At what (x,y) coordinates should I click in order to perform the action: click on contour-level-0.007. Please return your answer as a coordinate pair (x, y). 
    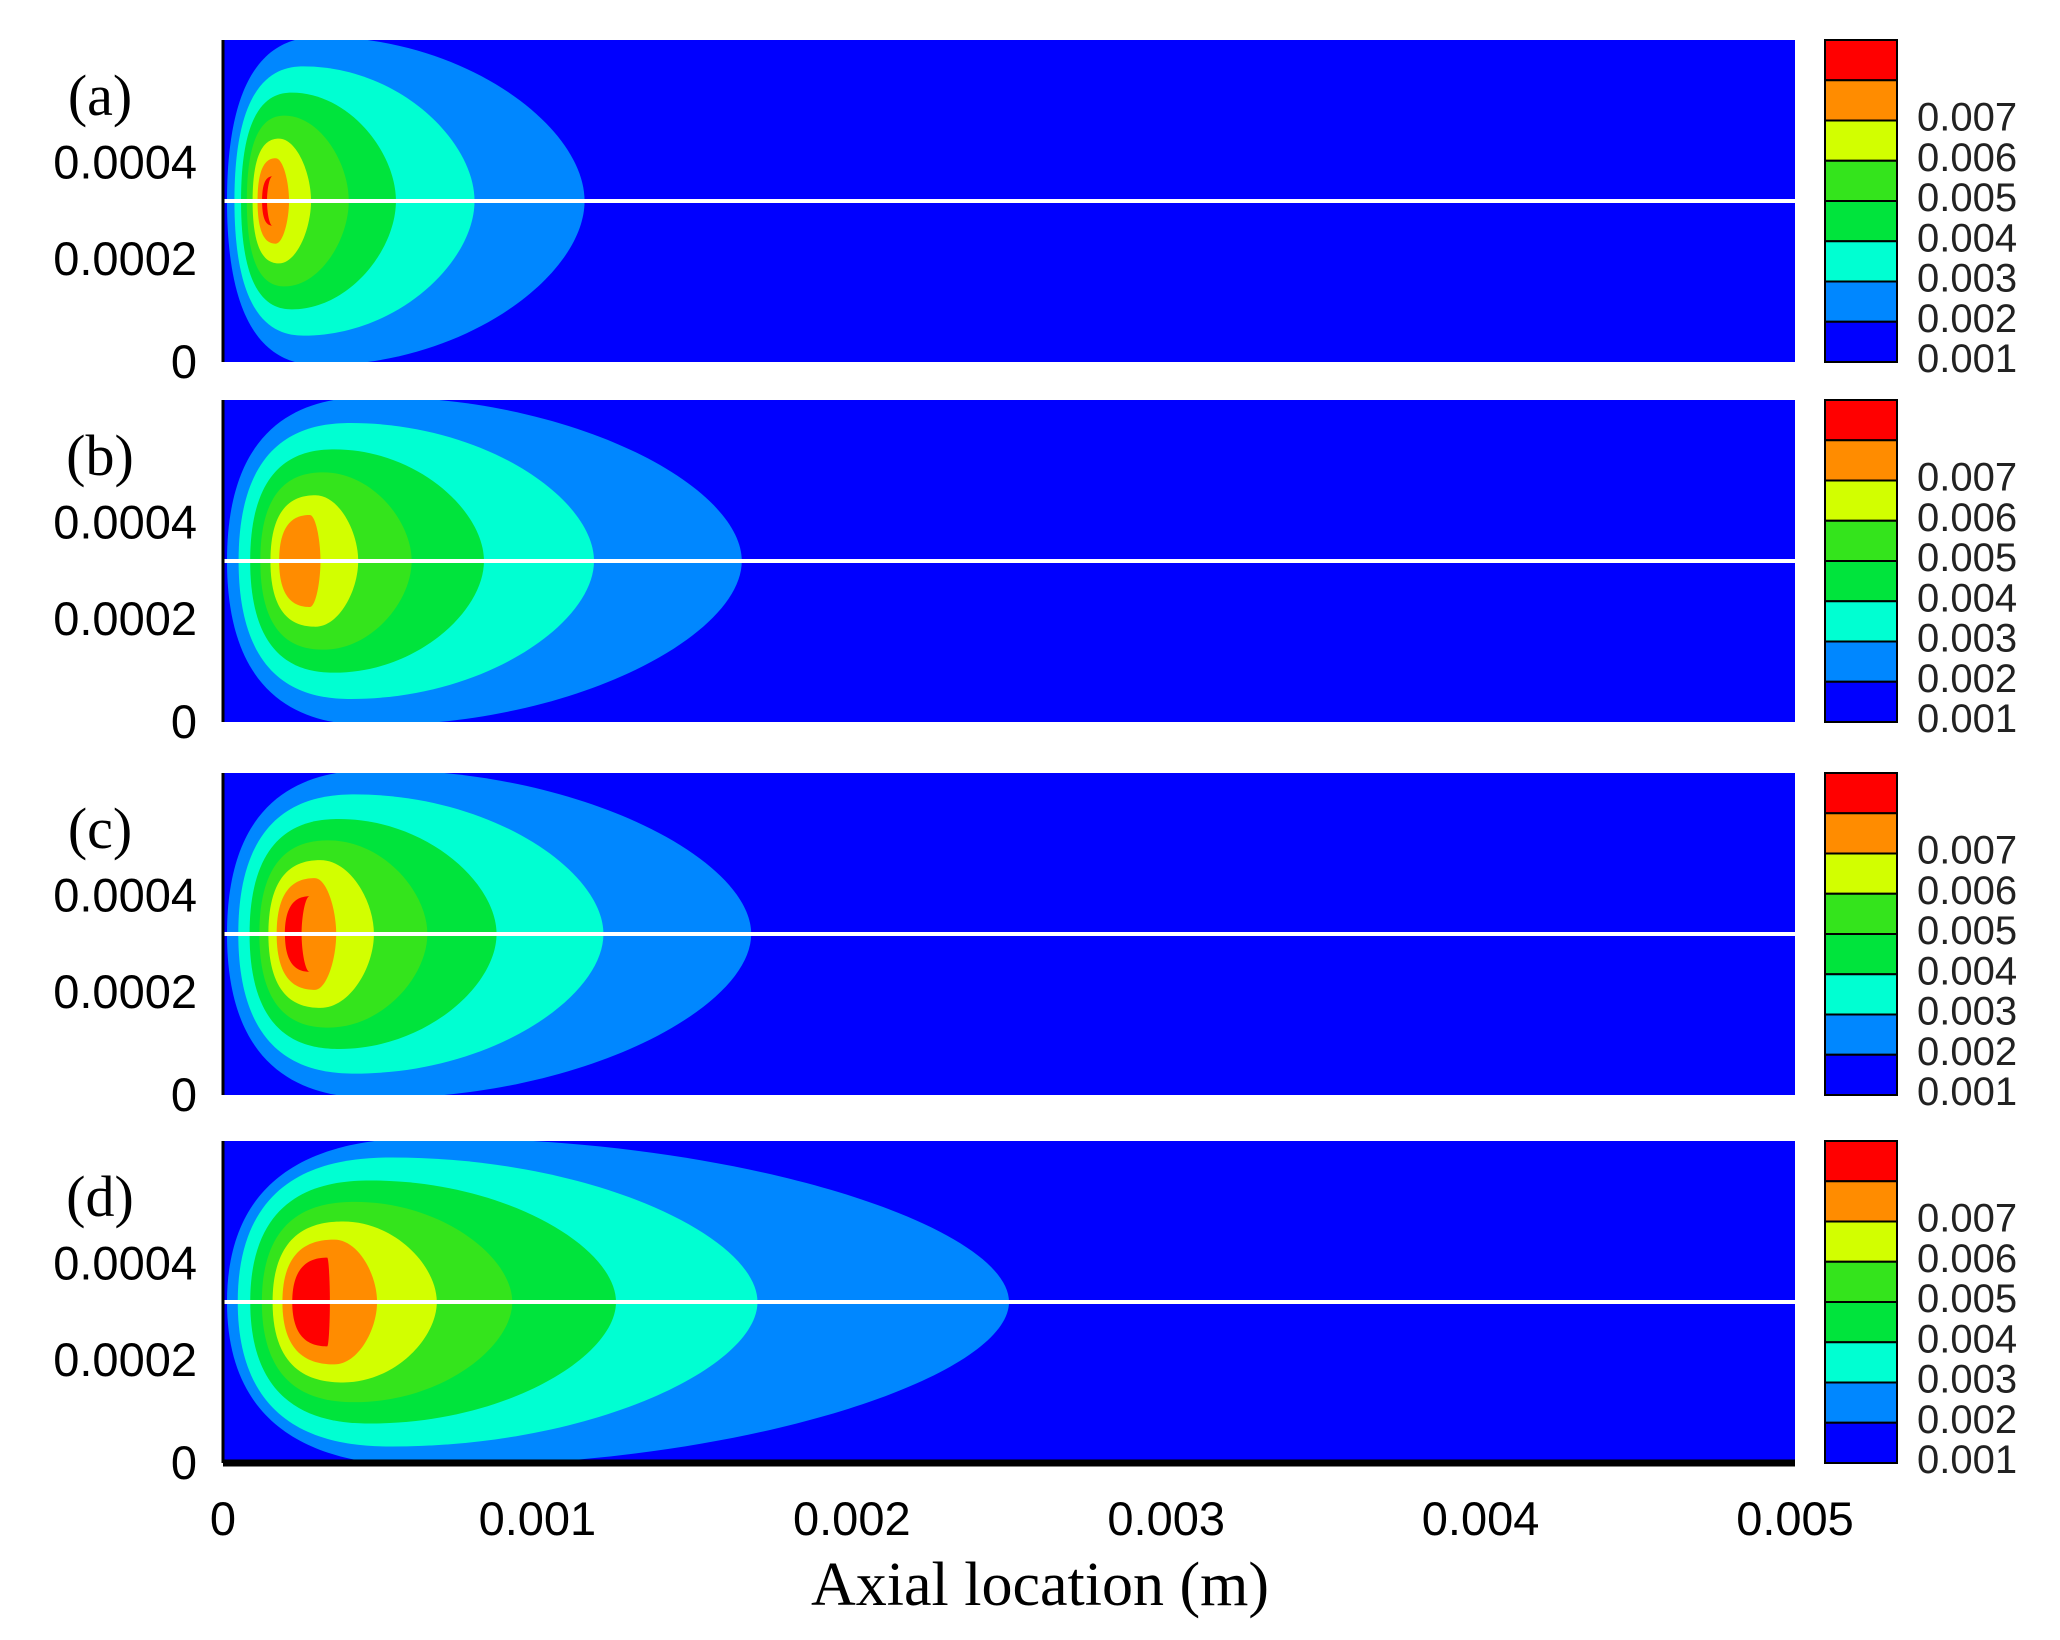
    Looking at the image, I should click on (267, 201).